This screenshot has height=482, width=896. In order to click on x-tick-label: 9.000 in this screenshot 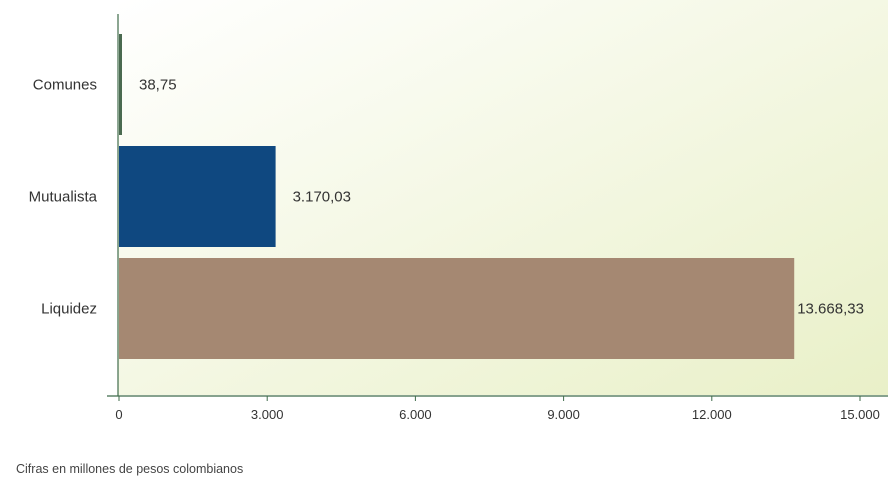, I will do `click(563, 414)`.